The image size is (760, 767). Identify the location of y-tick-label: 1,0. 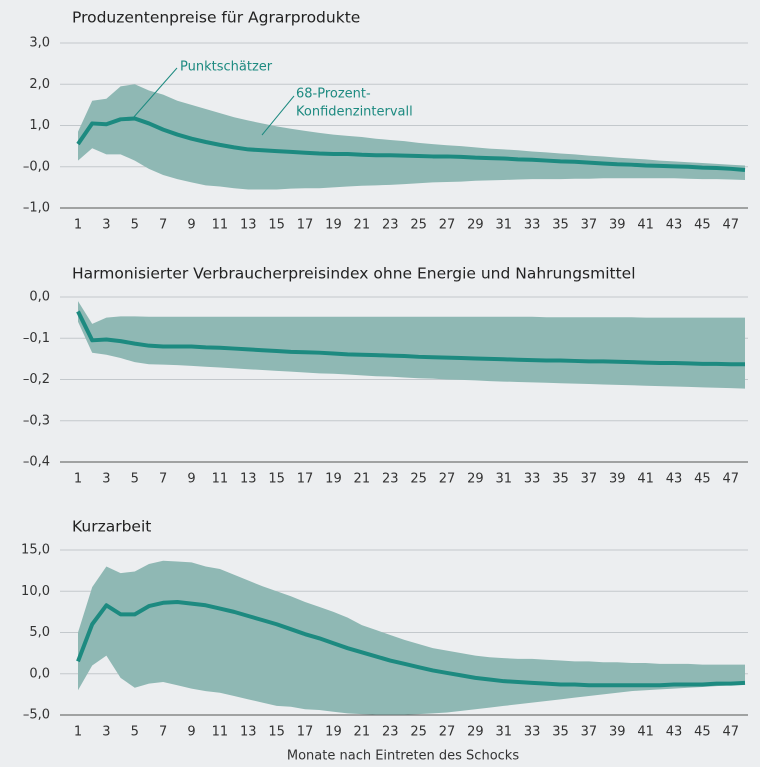
(39, 125).